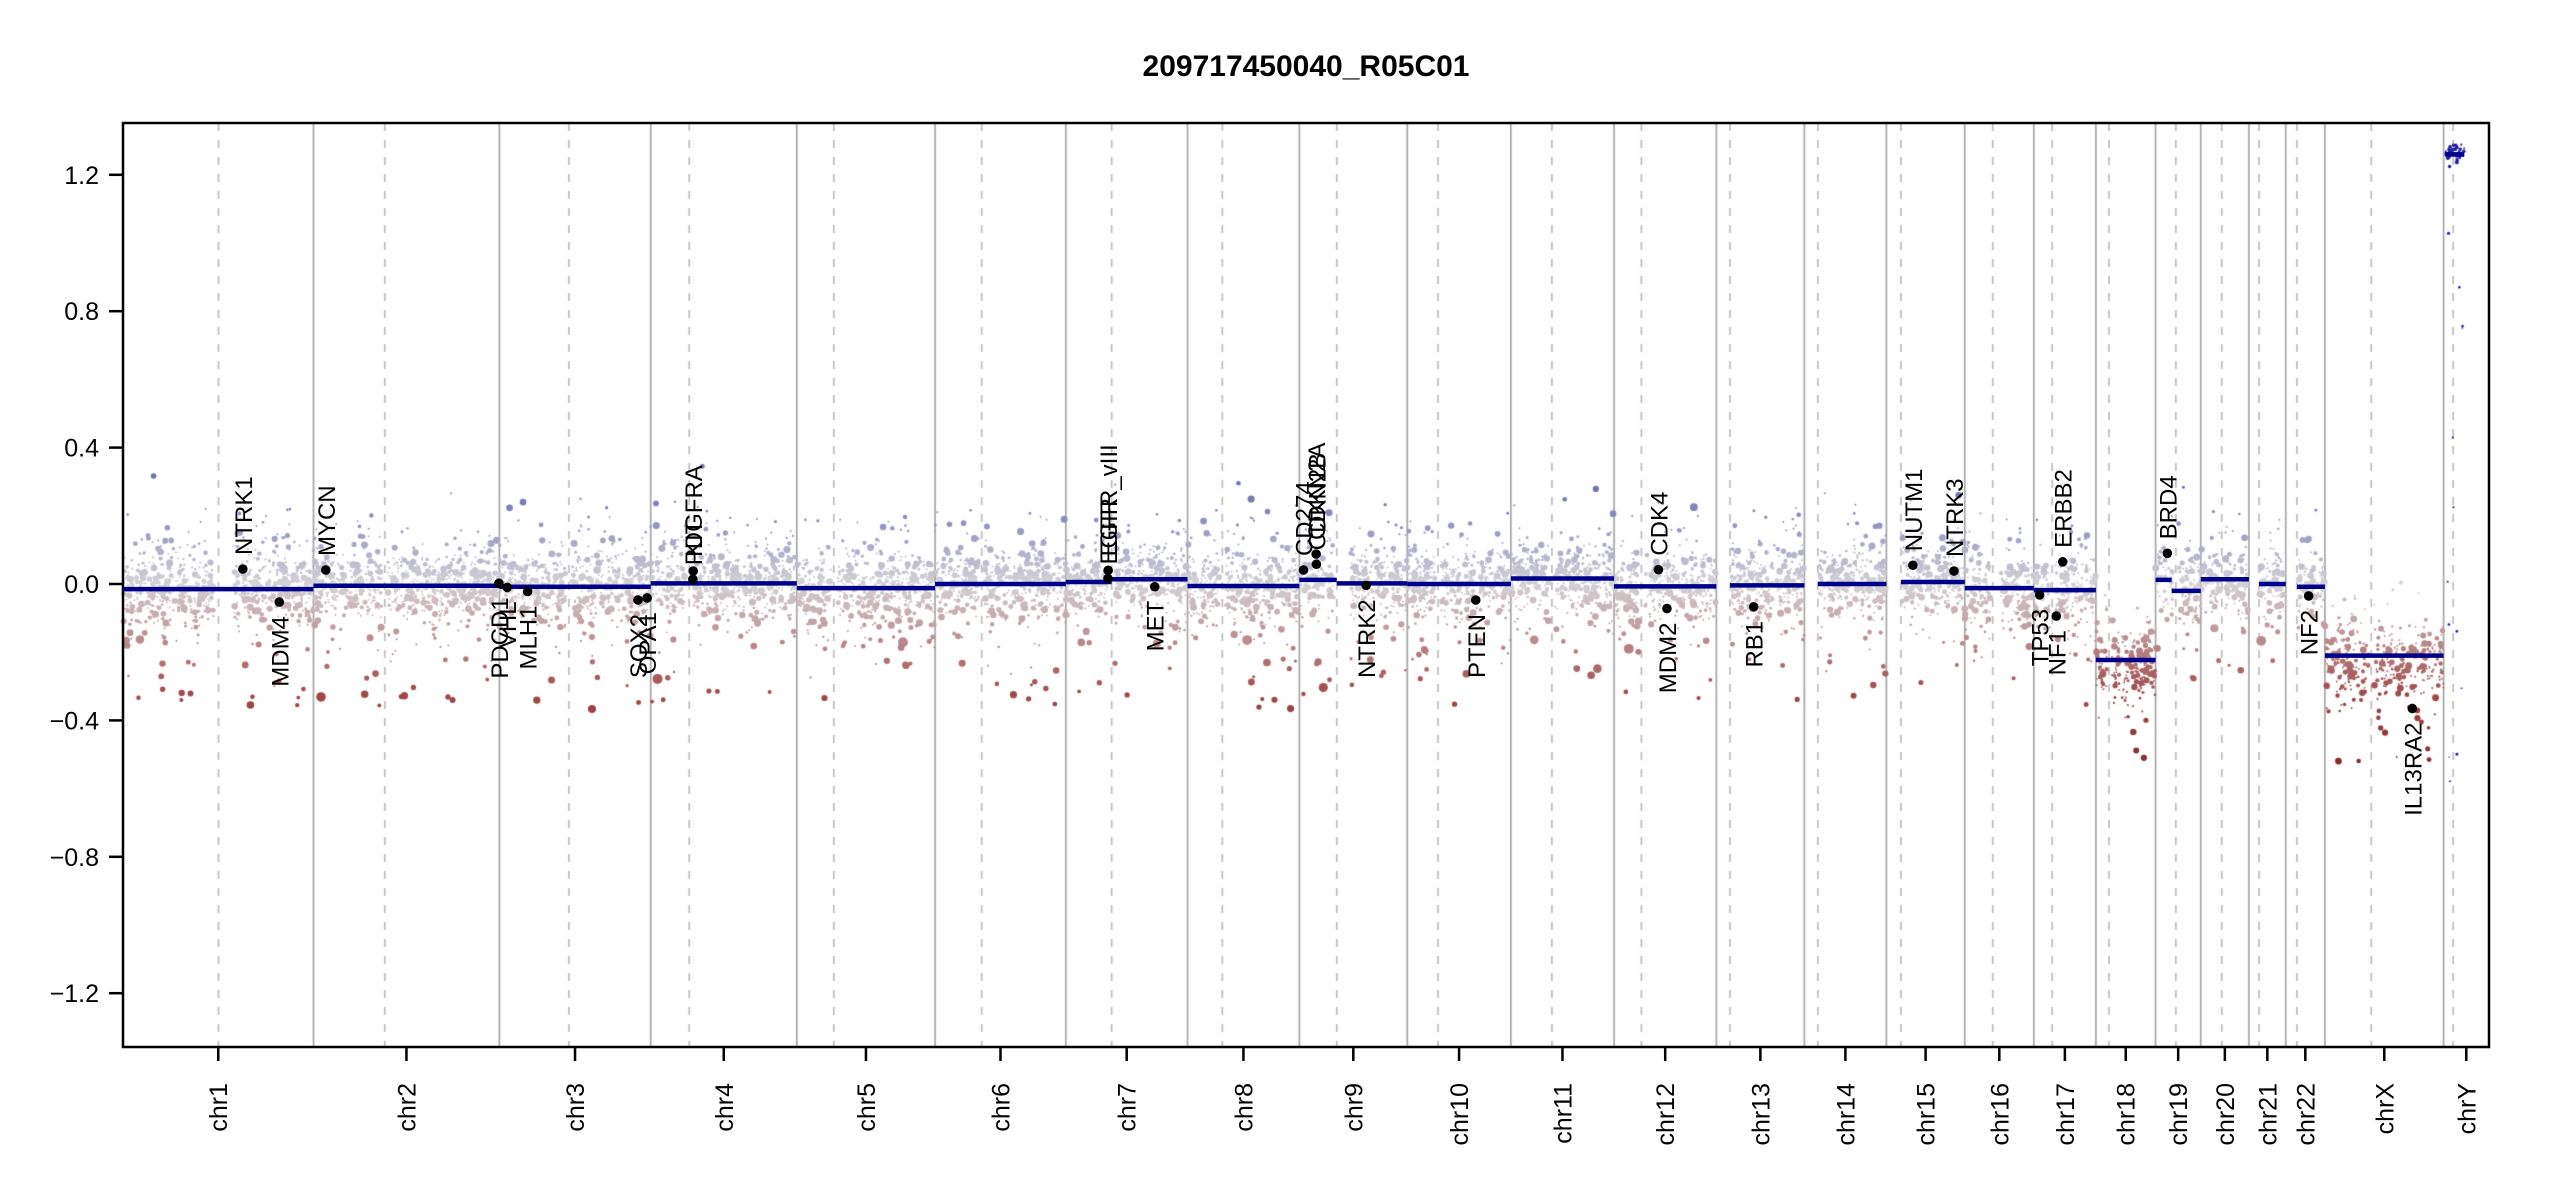  I want to click on gene-label-NTRK2: NTRK2, so click(1367, 638).